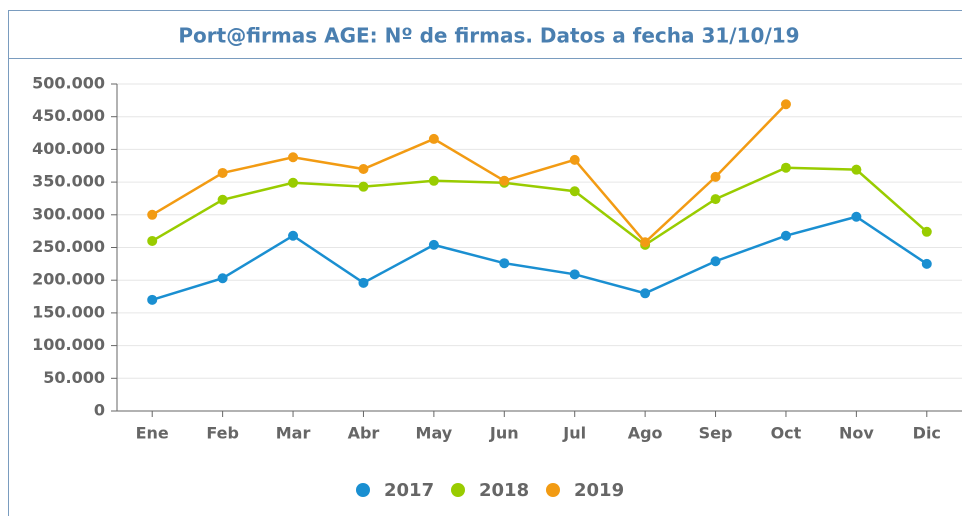  Describe the element at coordinates (68, 246) in the screenshot. I see `y-tick-label: 250.000` at that location.